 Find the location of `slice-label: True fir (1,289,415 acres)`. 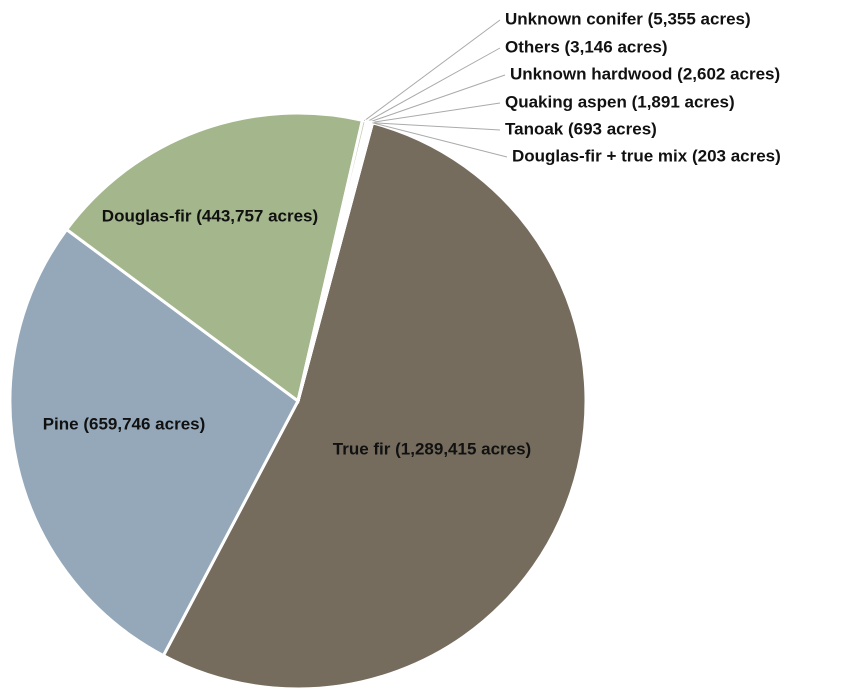

slice-label: True fir (1,289,415 acres) is located at coordinates (432, 448).